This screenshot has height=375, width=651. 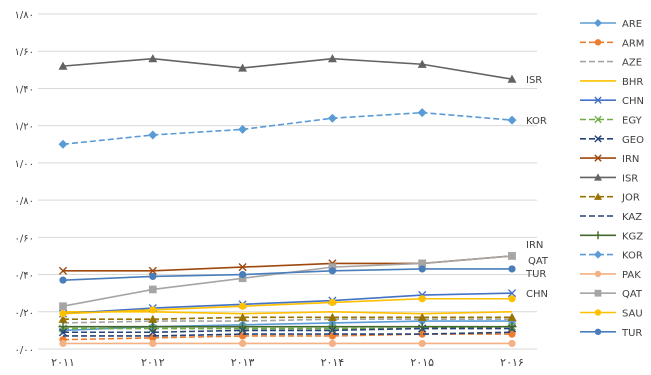 I want to click on legend-item-jor: JOR, so click(x=610, y=198).